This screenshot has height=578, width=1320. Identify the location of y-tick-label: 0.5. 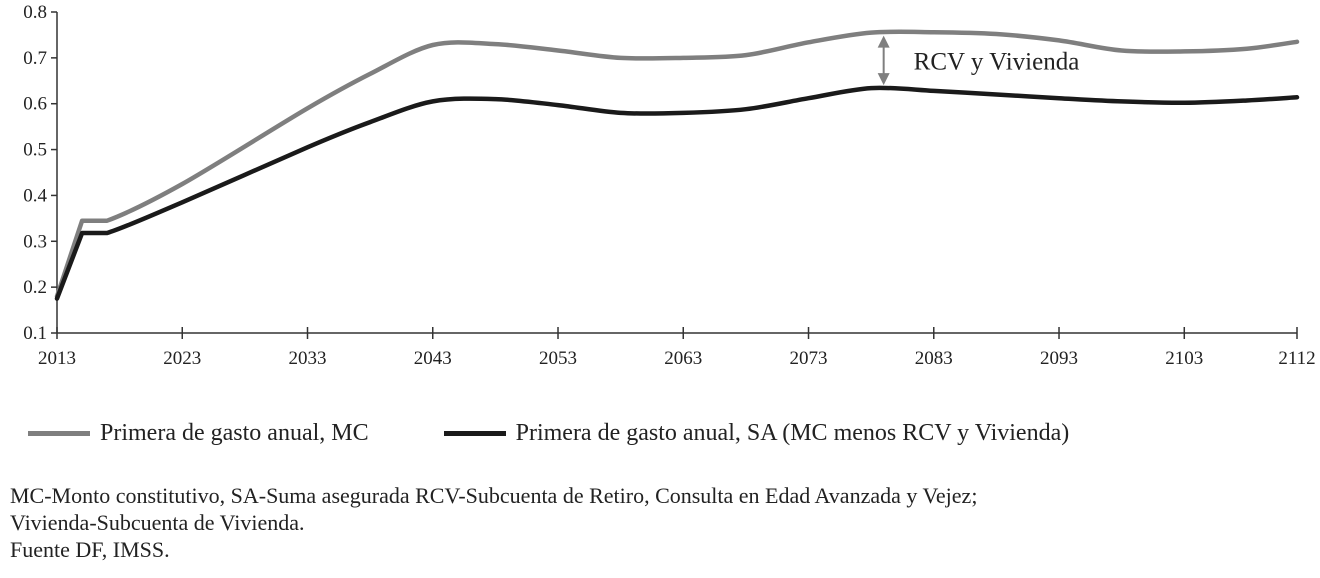
(35, 150).